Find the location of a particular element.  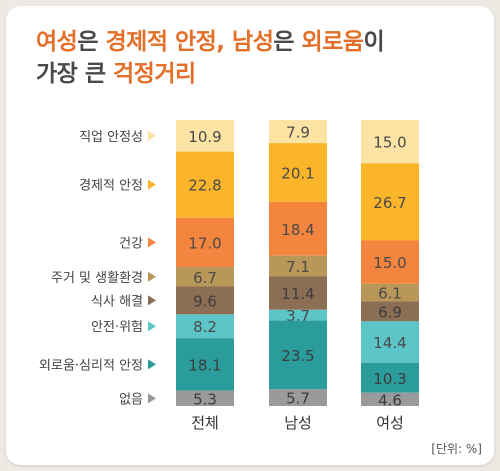

data-label: 20.1 is located at coordinates (297, 173).